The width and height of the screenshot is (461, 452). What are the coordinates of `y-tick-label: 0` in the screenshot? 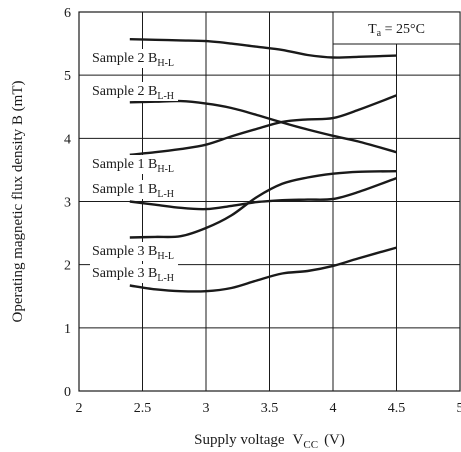 It's located at (67, 392).